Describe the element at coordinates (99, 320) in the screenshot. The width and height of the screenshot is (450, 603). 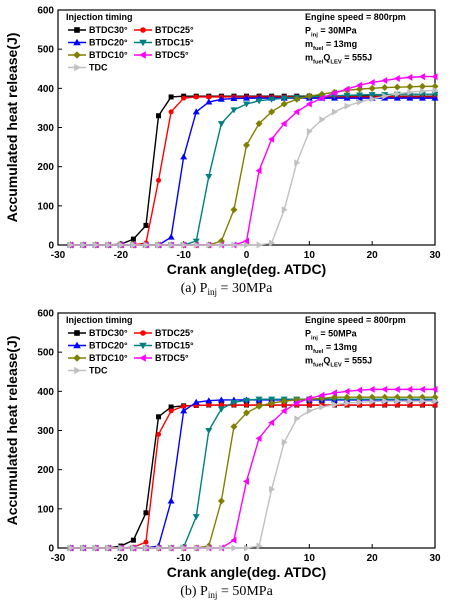
I see `legend-title: Injection timing` at that location.